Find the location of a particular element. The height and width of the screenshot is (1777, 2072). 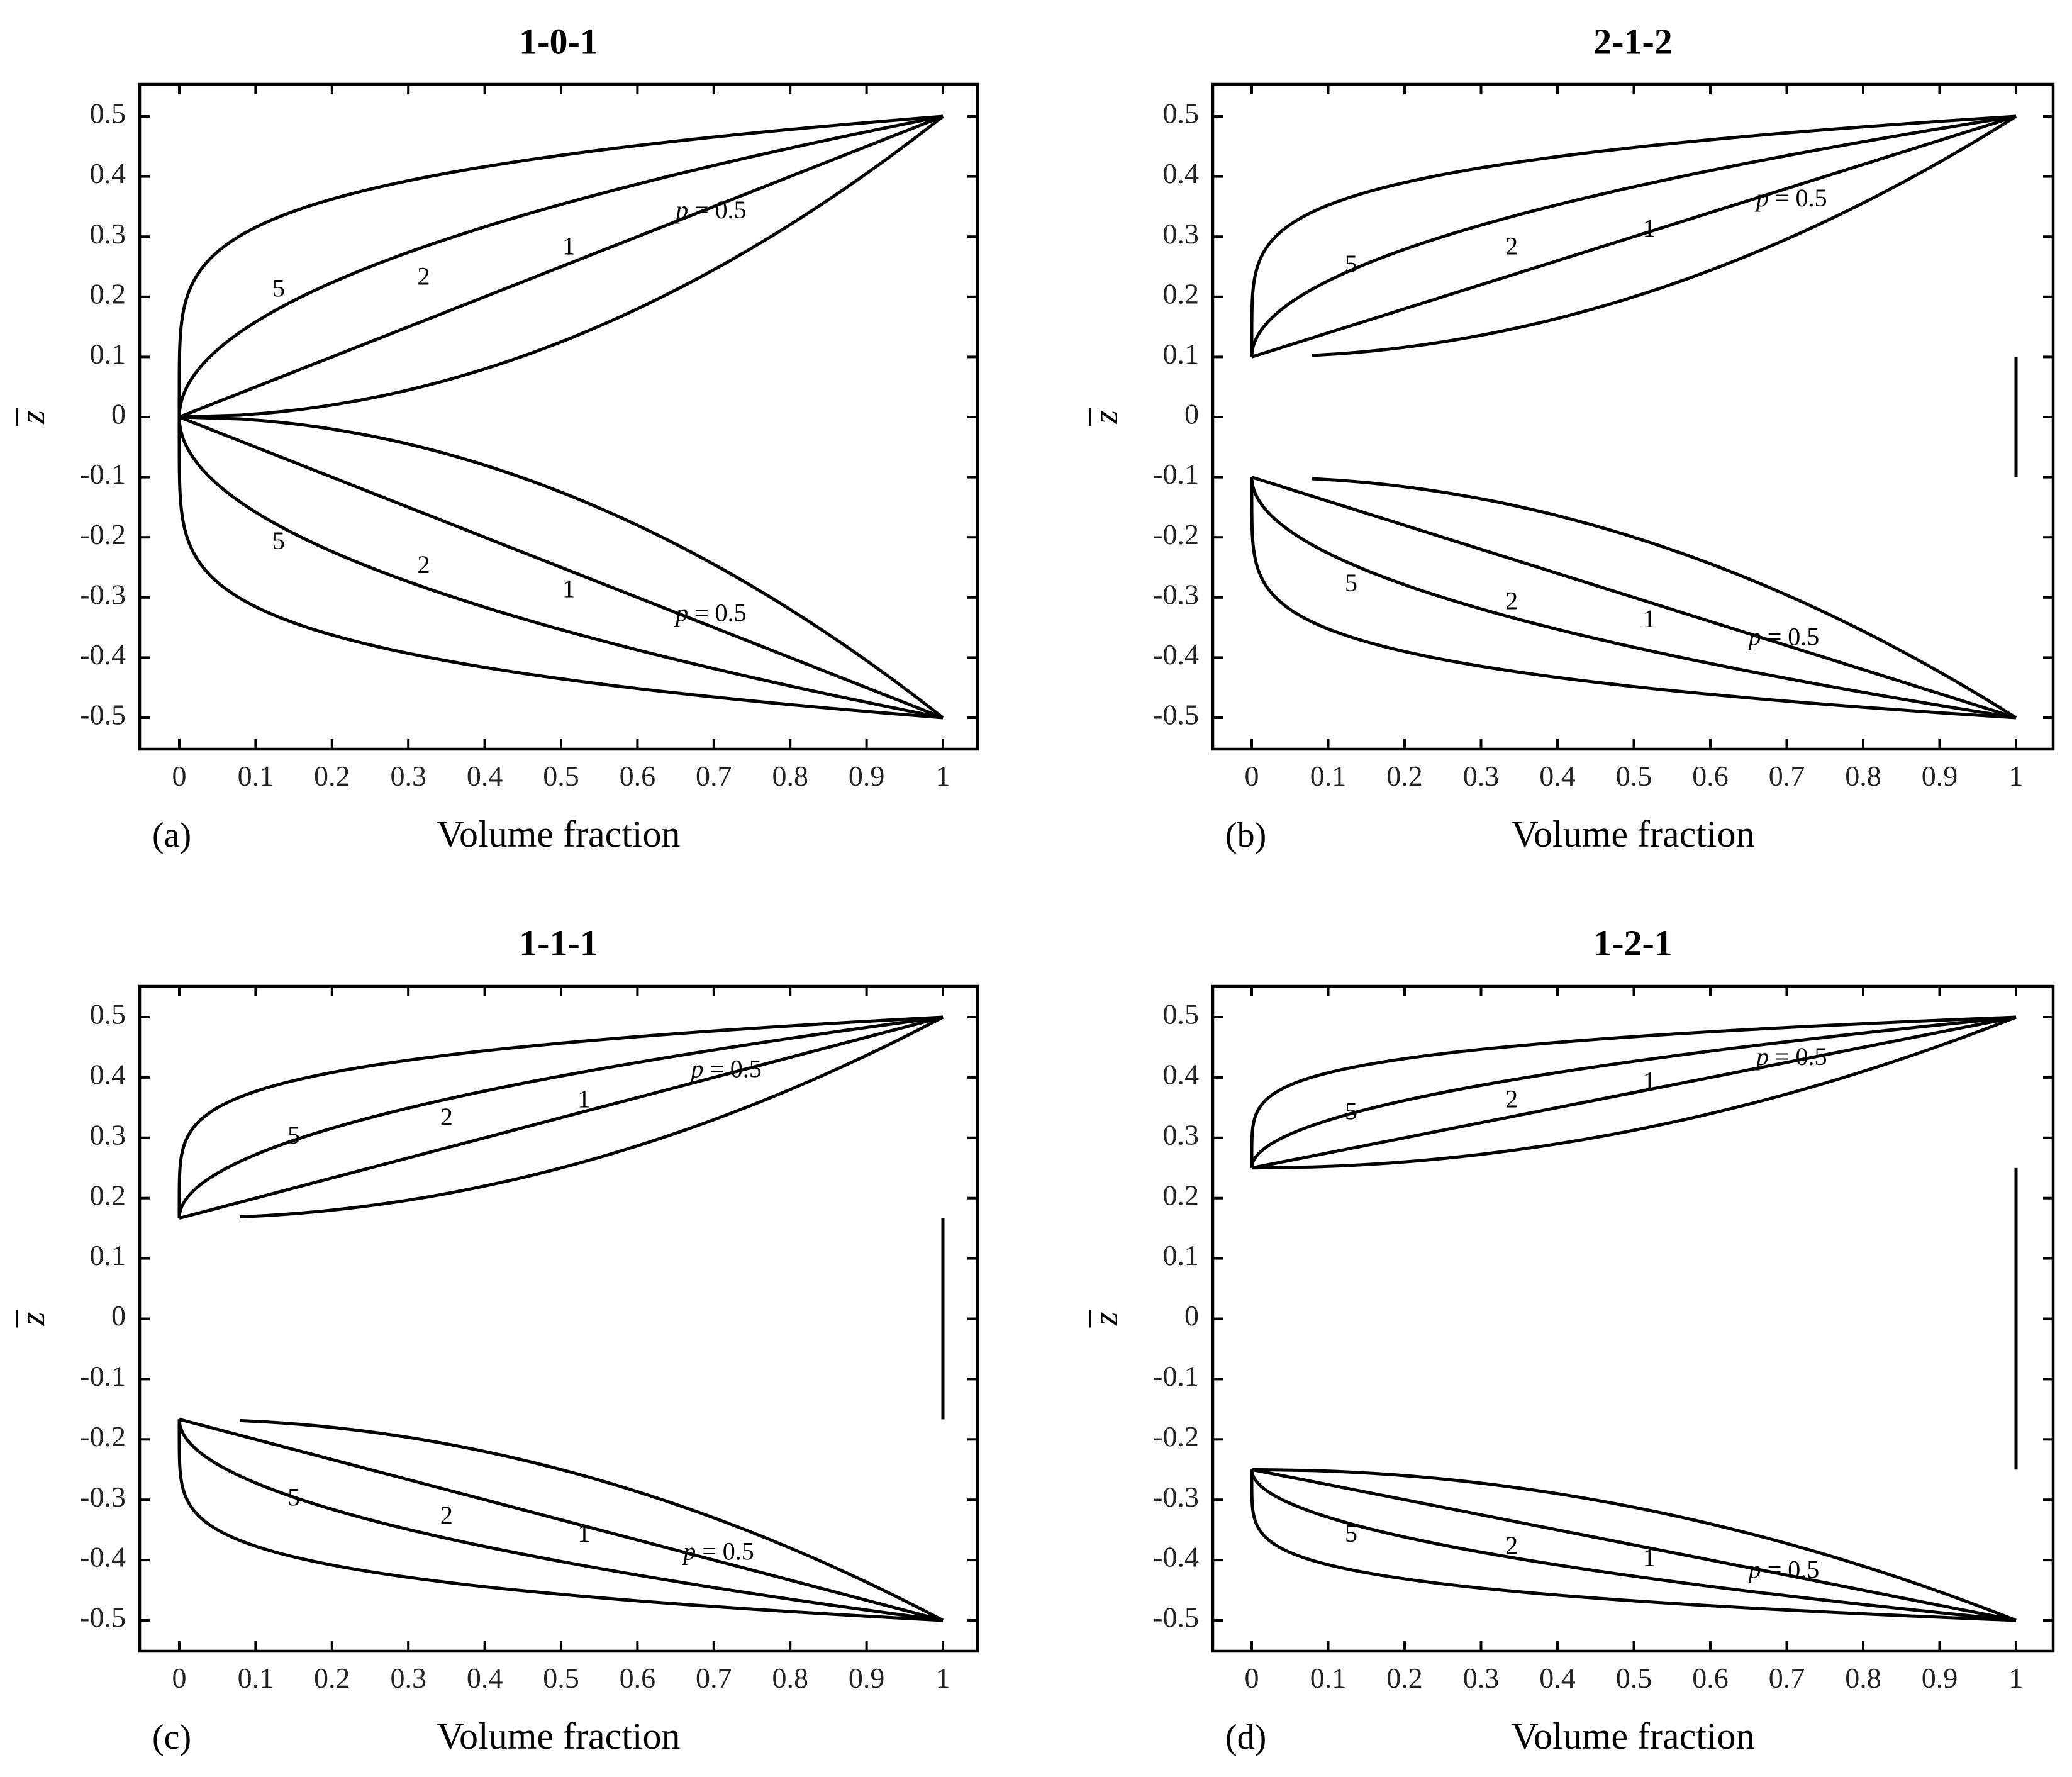

series-line-p2-lower is located at coordinates (560, 568).